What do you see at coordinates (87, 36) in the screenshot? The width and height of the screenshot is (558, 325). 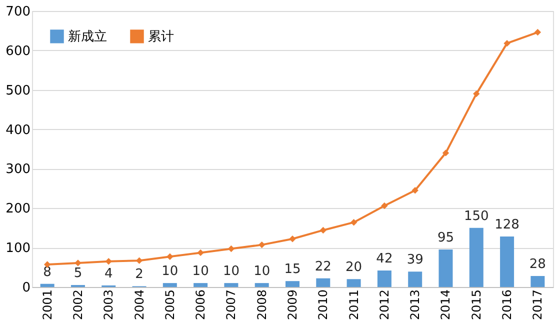 I see `legend-label: 新成立` at bounding box center [87, 36].